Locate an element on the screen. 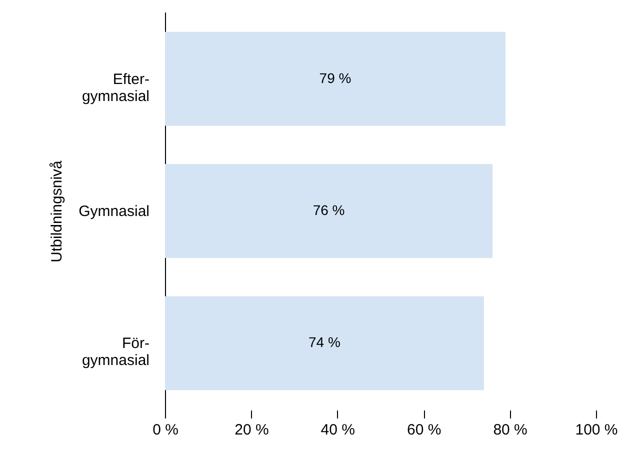 This screenshot has width=624, height=459. x-tick-label: 0 % is located at coordinates (165, 430).